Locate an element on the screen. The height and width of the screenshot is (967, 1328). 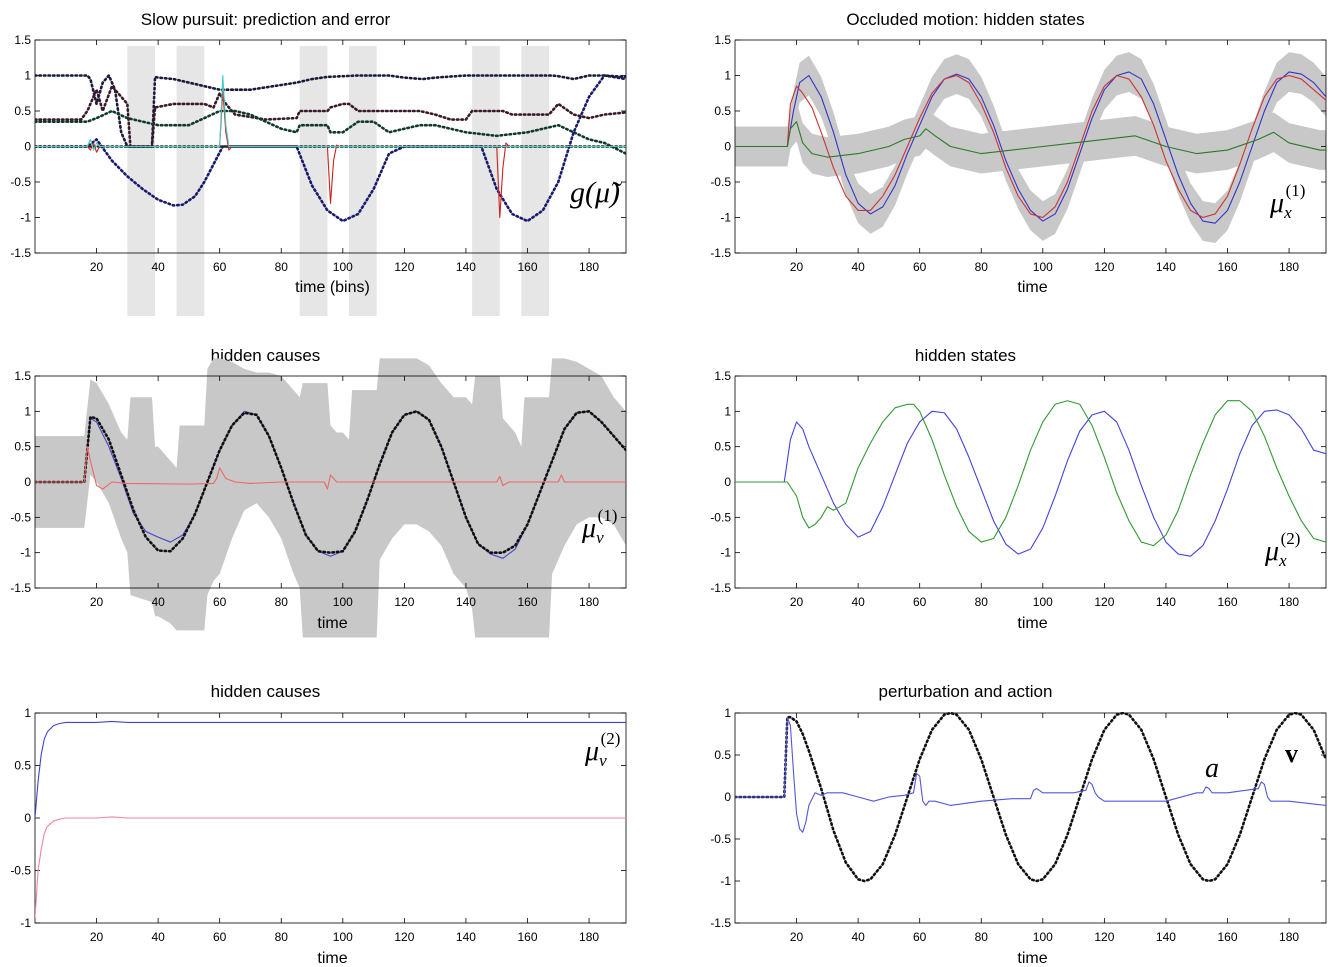
math-annotation: μx(2) is located at coordinates (1282, 549).